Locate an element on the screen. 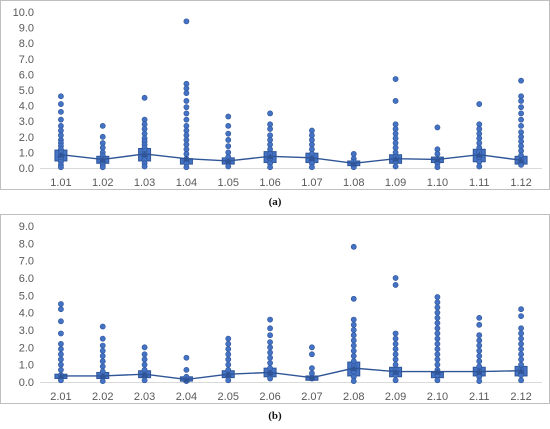 This screenshot has width=550, height=429. x-tick-label: 1.02 is located at coordinates (102, 183).